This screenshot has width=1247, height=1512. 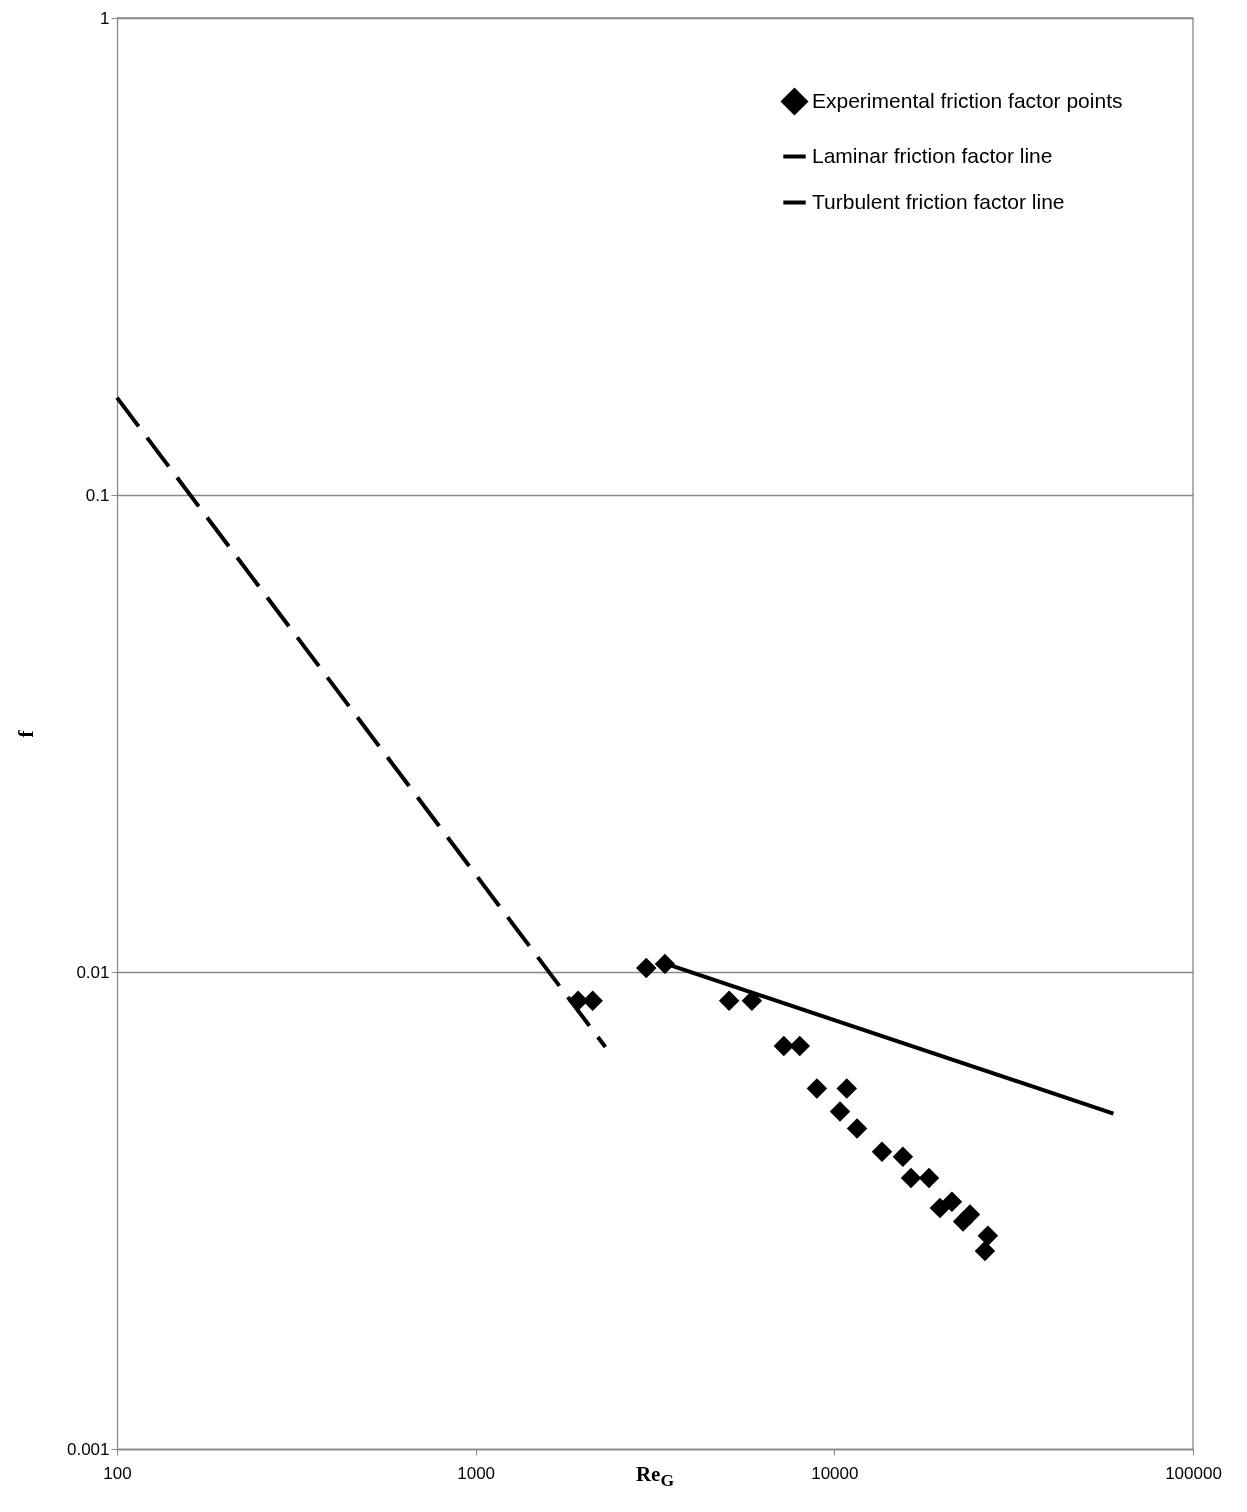 What do you see at coordinates (655, 1476) in the screenshot?
I see `x-axis-title: Re$_{G}$` at bounding box center [655, 1476].